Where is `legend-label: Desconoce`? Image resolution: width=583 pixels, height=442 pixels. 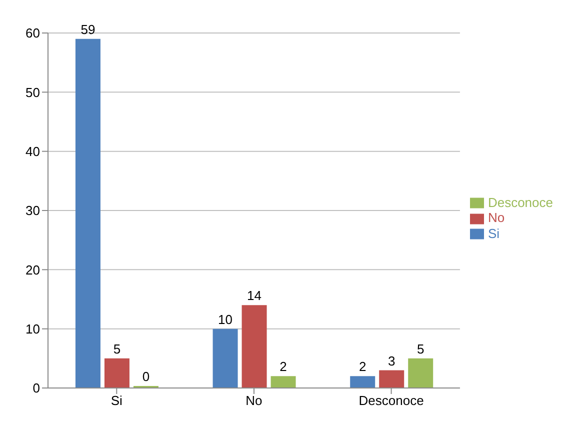
legend-label: Desconoce is located at coordinates (520, 202).